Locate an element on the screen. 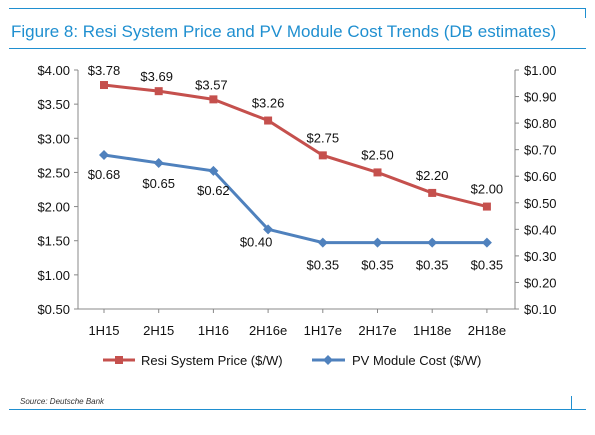 The image size is (595, 435). pv-module-data-label: $0.65 is located at coordinates (158, 183).